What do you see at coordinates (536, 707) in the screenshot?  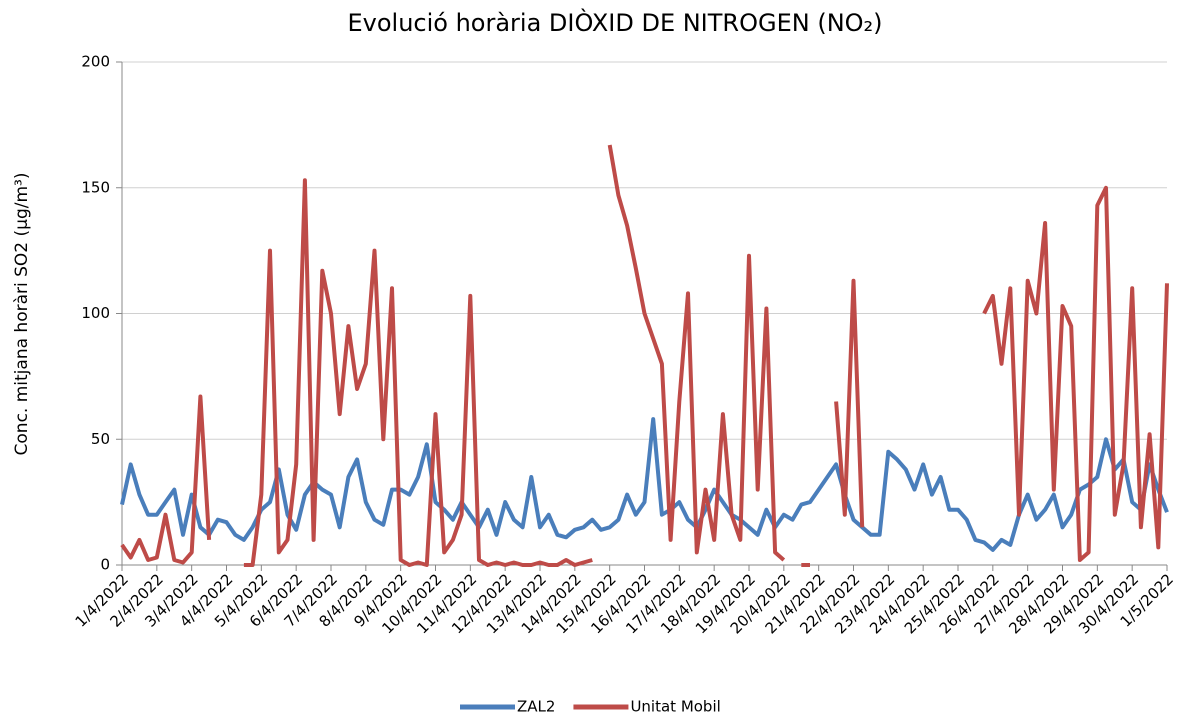 I see `legend-label: ZAL2` at bounding box center [536, 707].